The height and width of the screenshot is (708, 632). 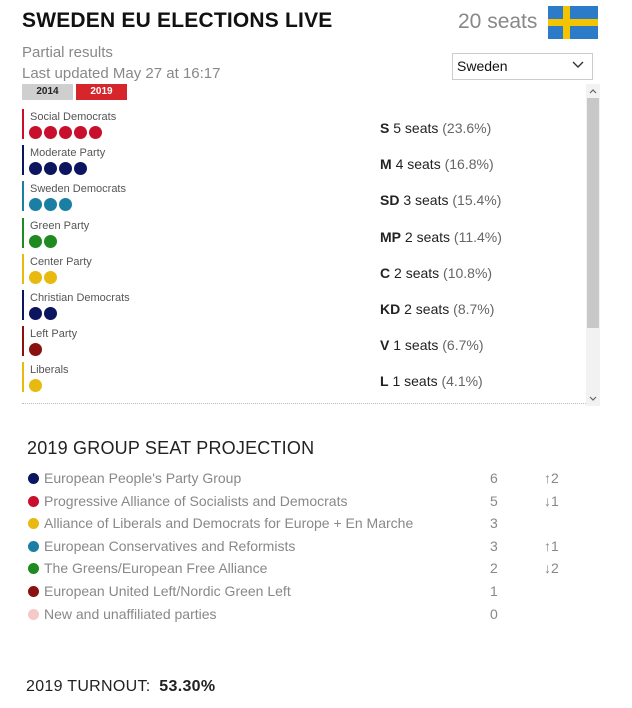 I want to click on last-updated: Last updated May 27 at 16:17, so click(x=121, y=73).